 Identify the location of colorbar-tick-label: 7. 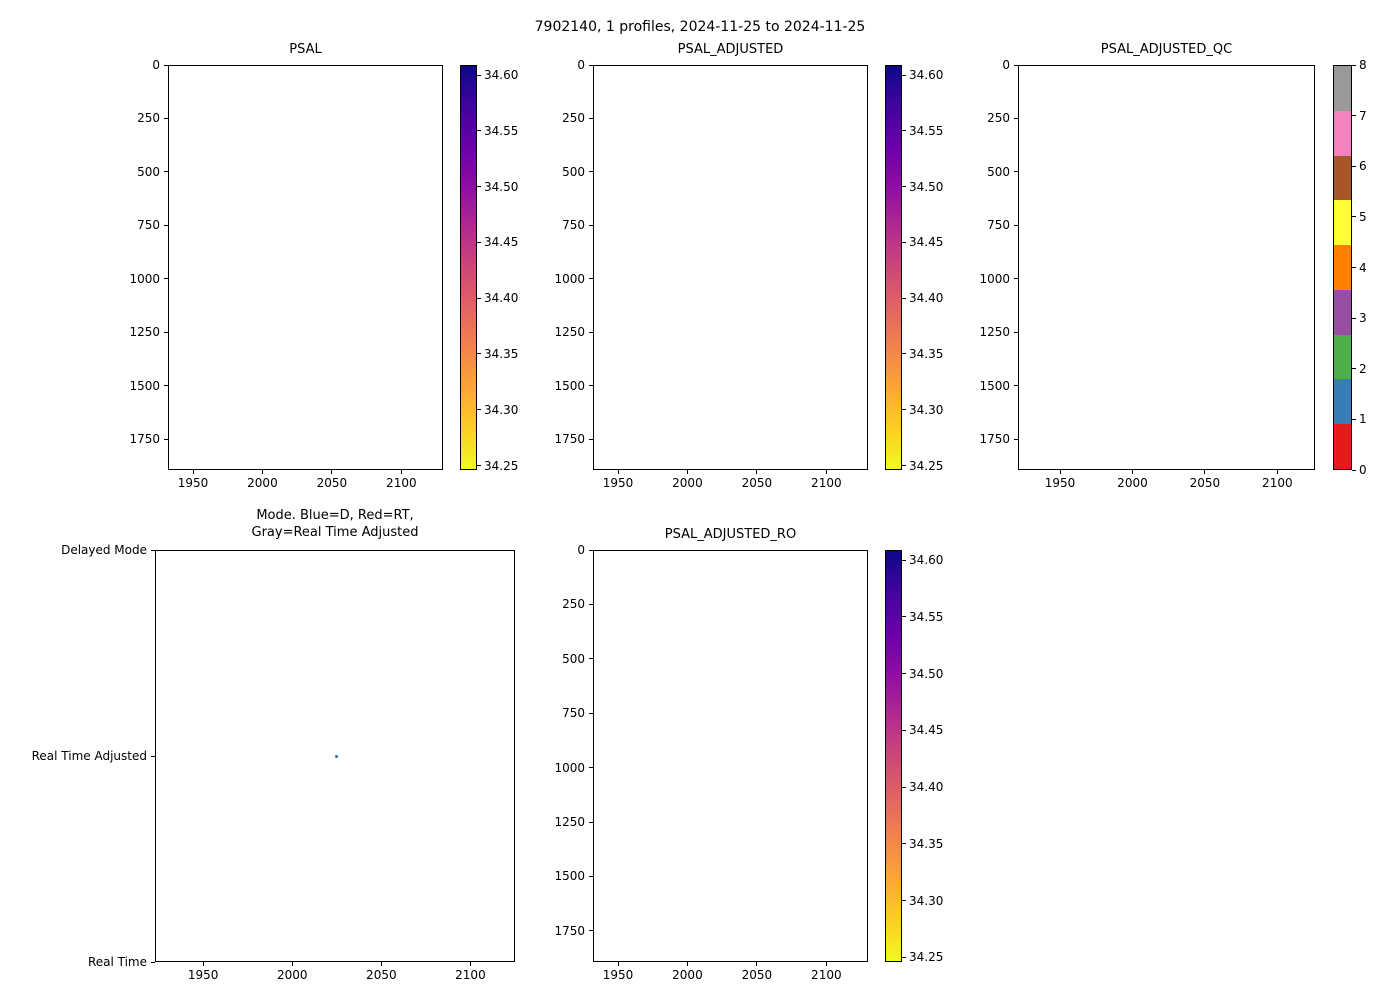
(1363, 115).